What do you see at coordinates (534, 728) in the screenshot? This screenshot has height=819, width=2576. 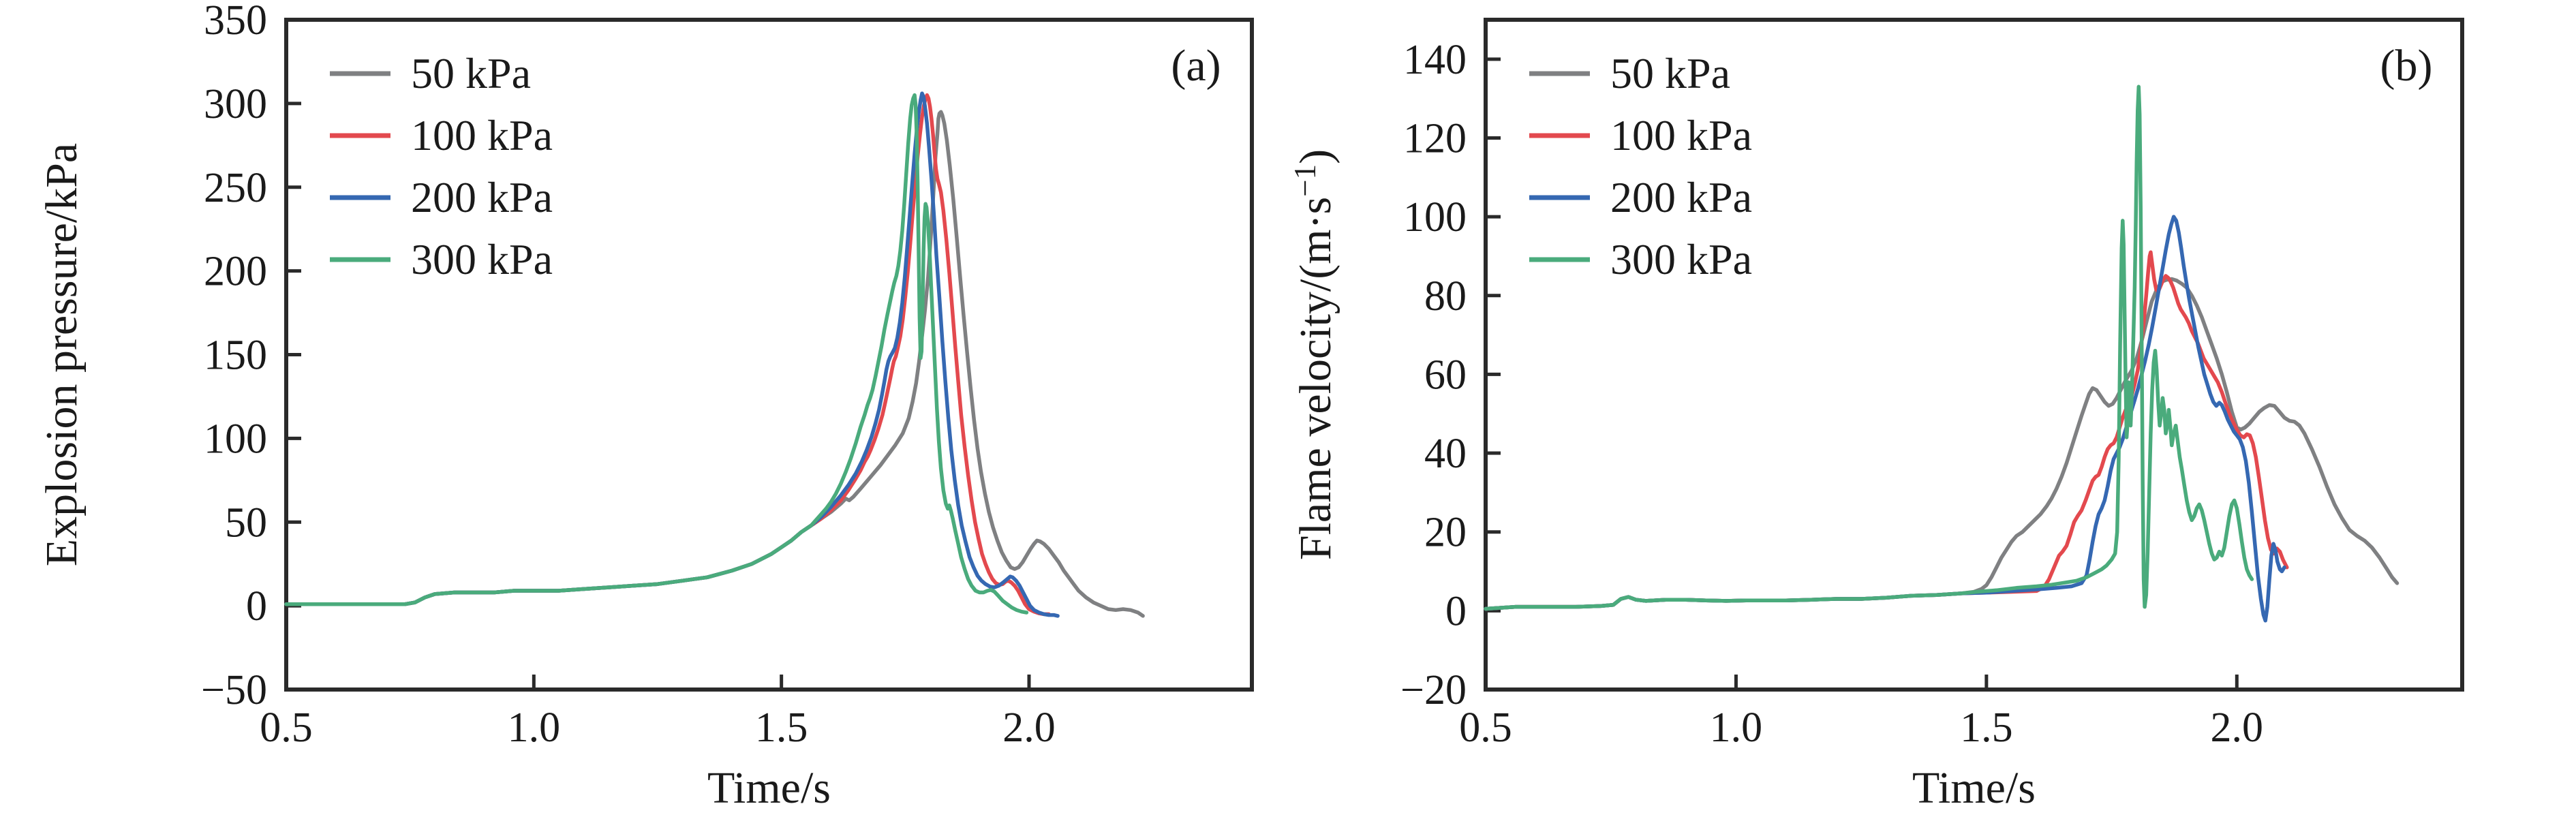 I see `x-tick-label-a: 1.0` at bounding box center [534, 728].